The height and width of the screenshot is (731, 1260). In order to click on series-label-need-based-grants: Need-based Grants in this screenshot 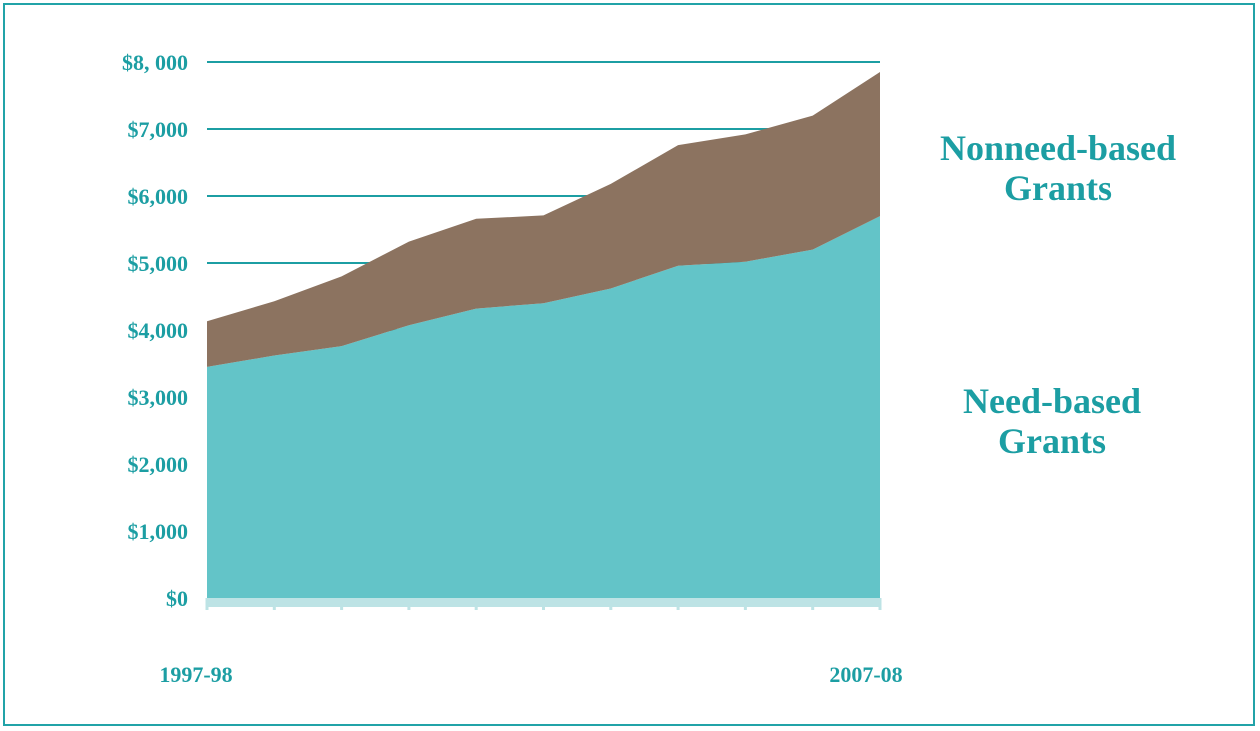, I will do `click(1052, 421)`.